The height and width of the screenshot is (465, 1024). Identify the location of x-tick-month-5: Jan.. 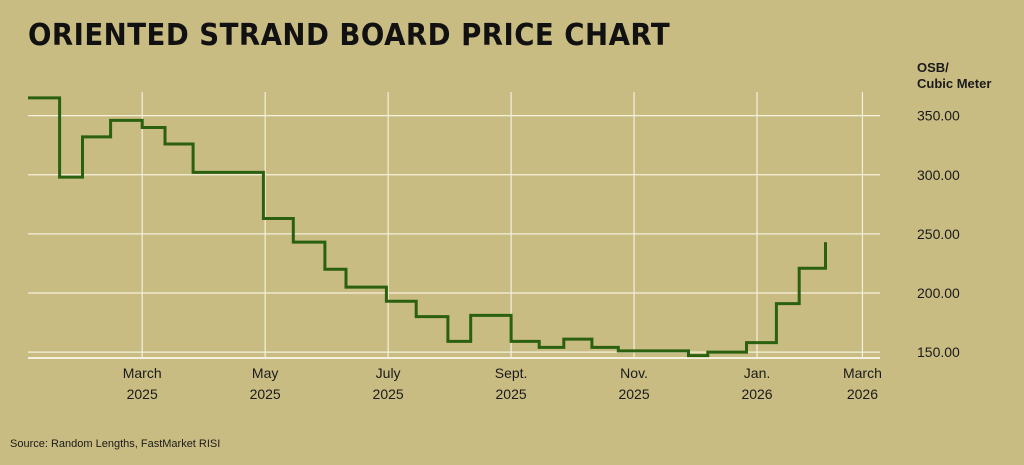
(757, 373).